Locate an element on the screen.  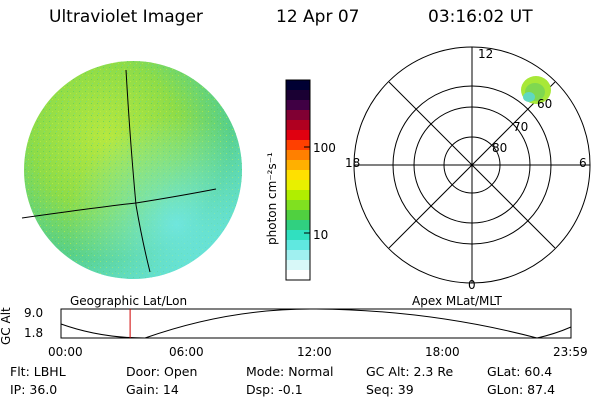
gc-alt-status: GC Alt: 2.3 Re is located at coordinates (410, 371).